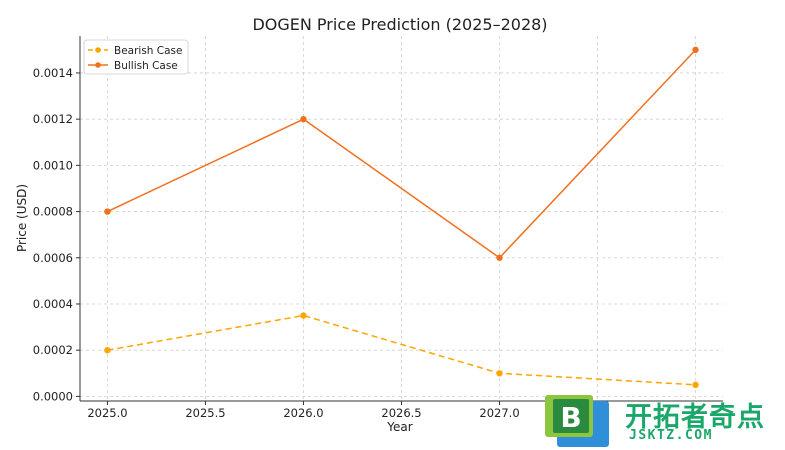 Image resolution: width=785 pixels, height=450 pixels. What do you see at coordinates (303, 413) in the screenshot?
I see `x-tick-label: 2026.0` at bounding box center [303, 413].